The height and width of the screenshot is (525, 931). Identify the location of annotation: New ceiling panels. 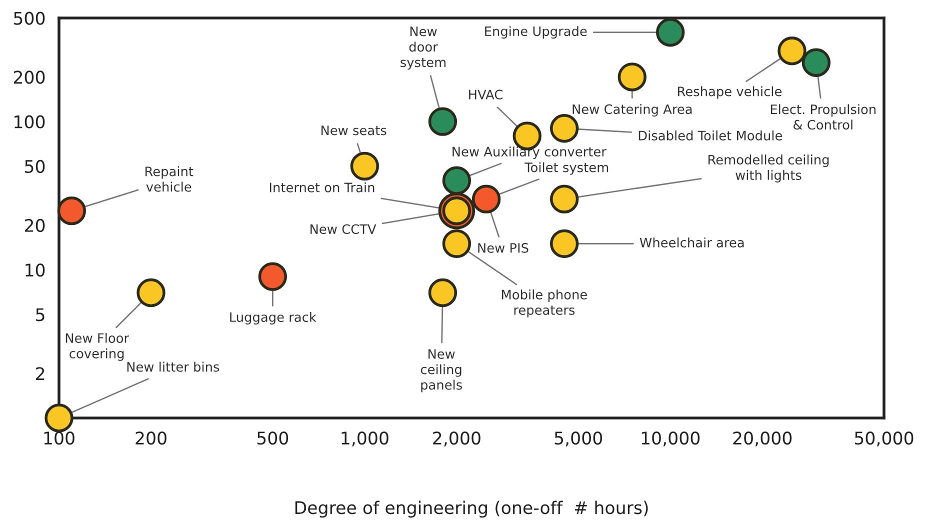
(441, 370).